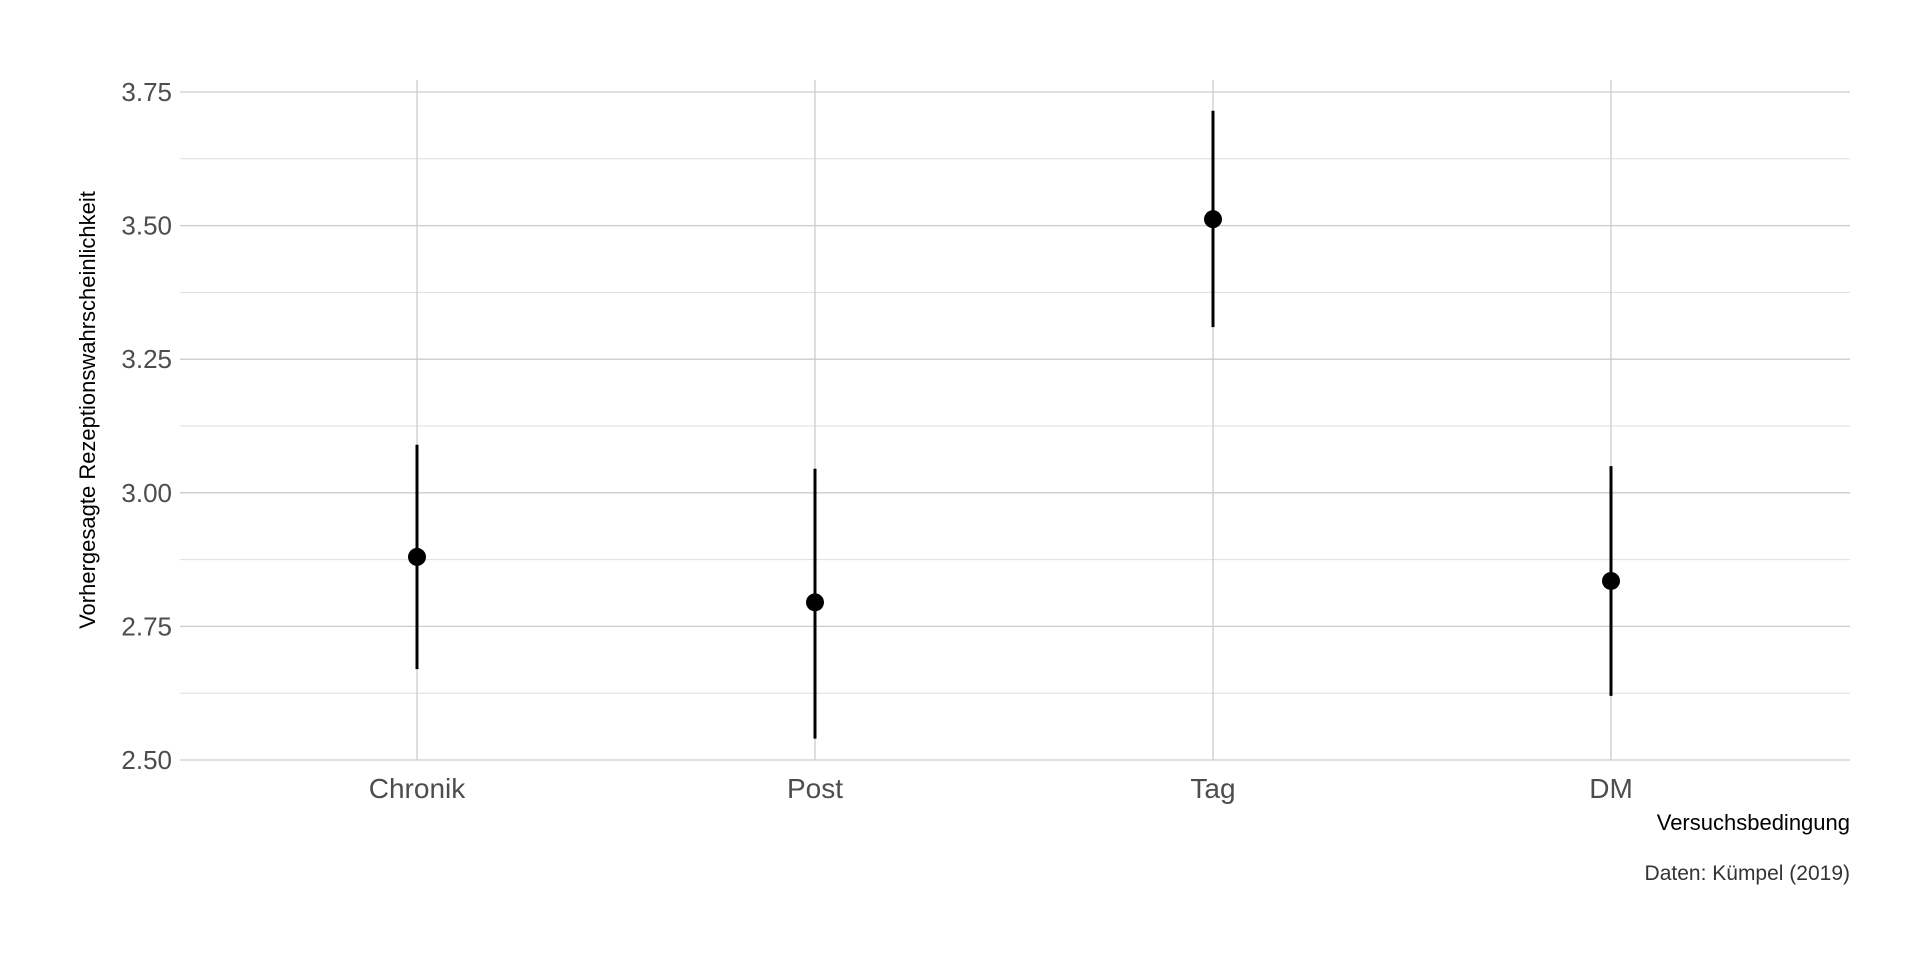 Image resolution: width=1920 pixels, height=960 pixels. I want to click on y-tick-label: 3.75, so click(146, 92).